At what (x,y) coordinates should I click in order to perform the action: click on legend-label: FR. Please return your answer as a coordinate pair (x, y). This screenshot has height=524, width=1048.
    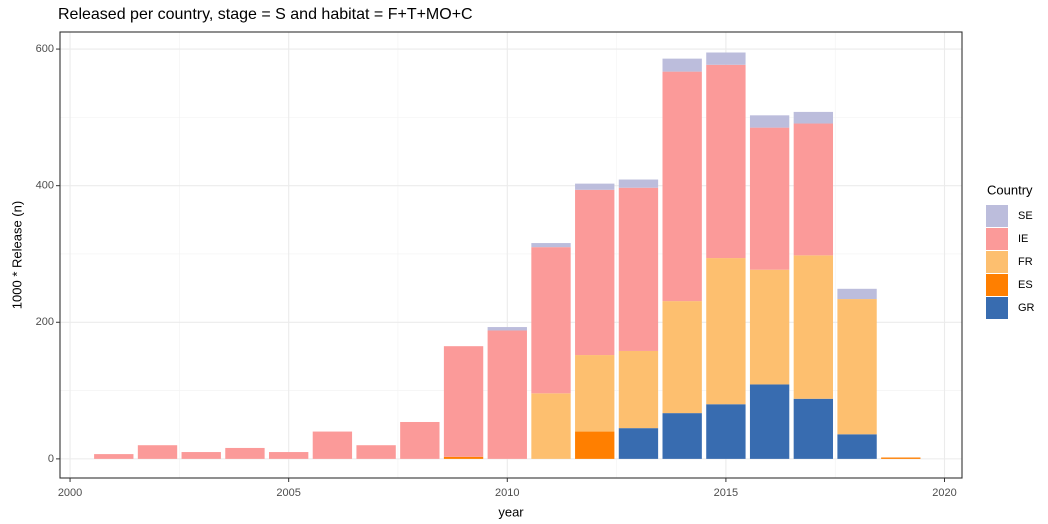
    Looking at the image, I should click on (1025, 262).